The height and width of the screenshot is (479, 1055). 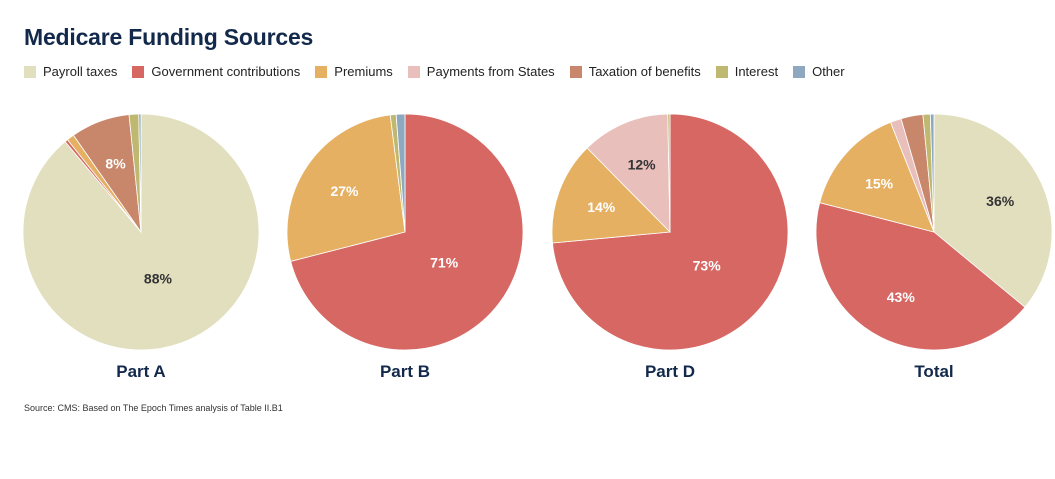 I want to click on legend-item-payments-from-states: Payments from States, so click(x=481, y=71).